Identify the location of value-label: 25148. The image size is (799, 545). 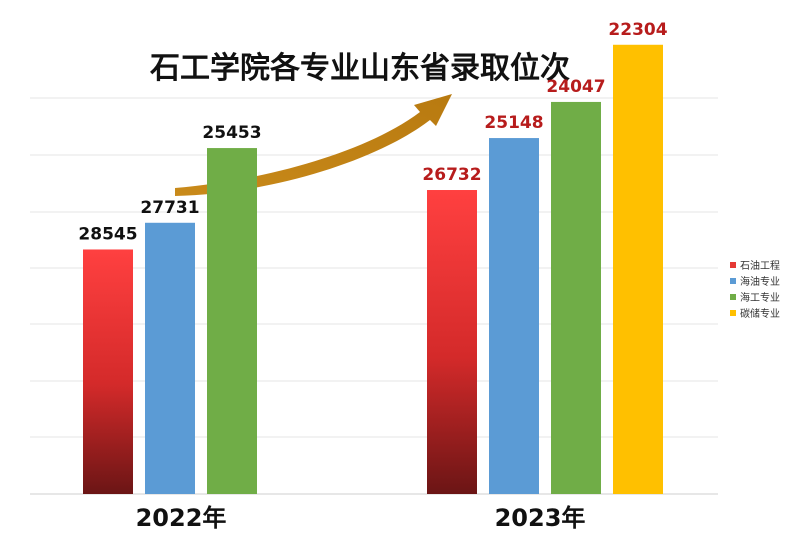
(513, 123).